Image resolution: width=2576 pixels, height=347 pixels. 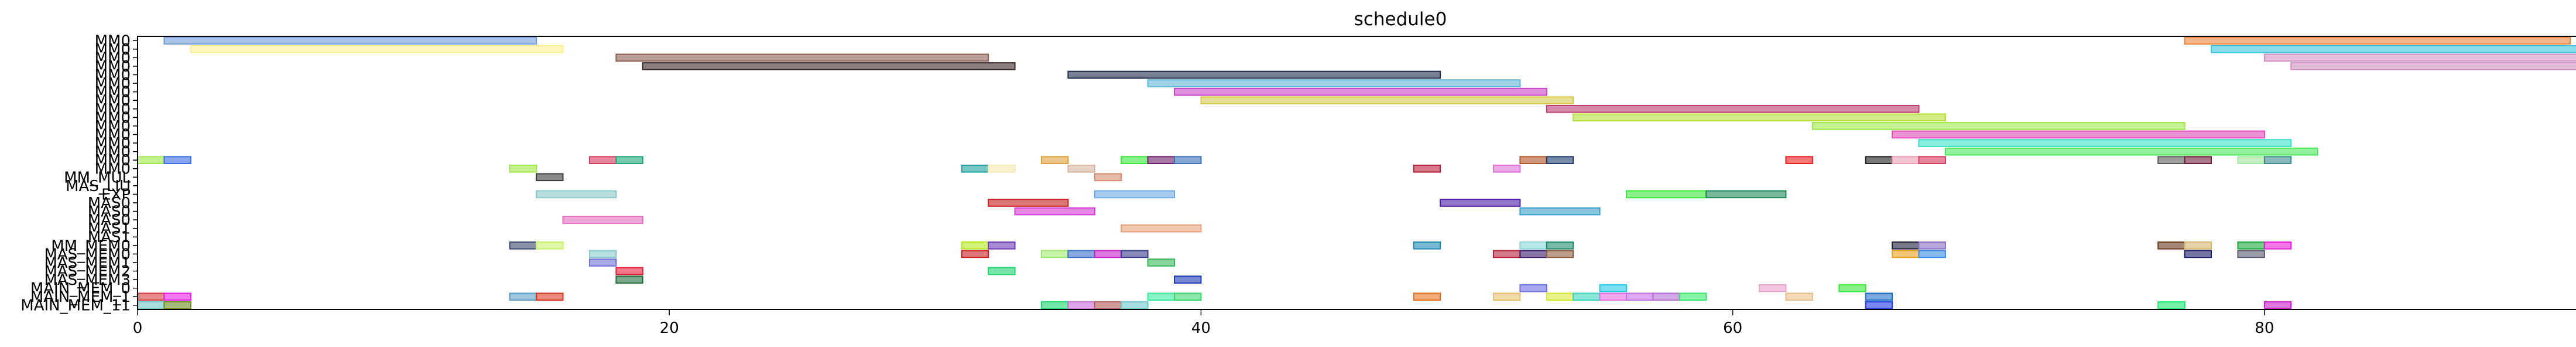 I want to click on x-tick-label: 0, so click(x=138, y=328).